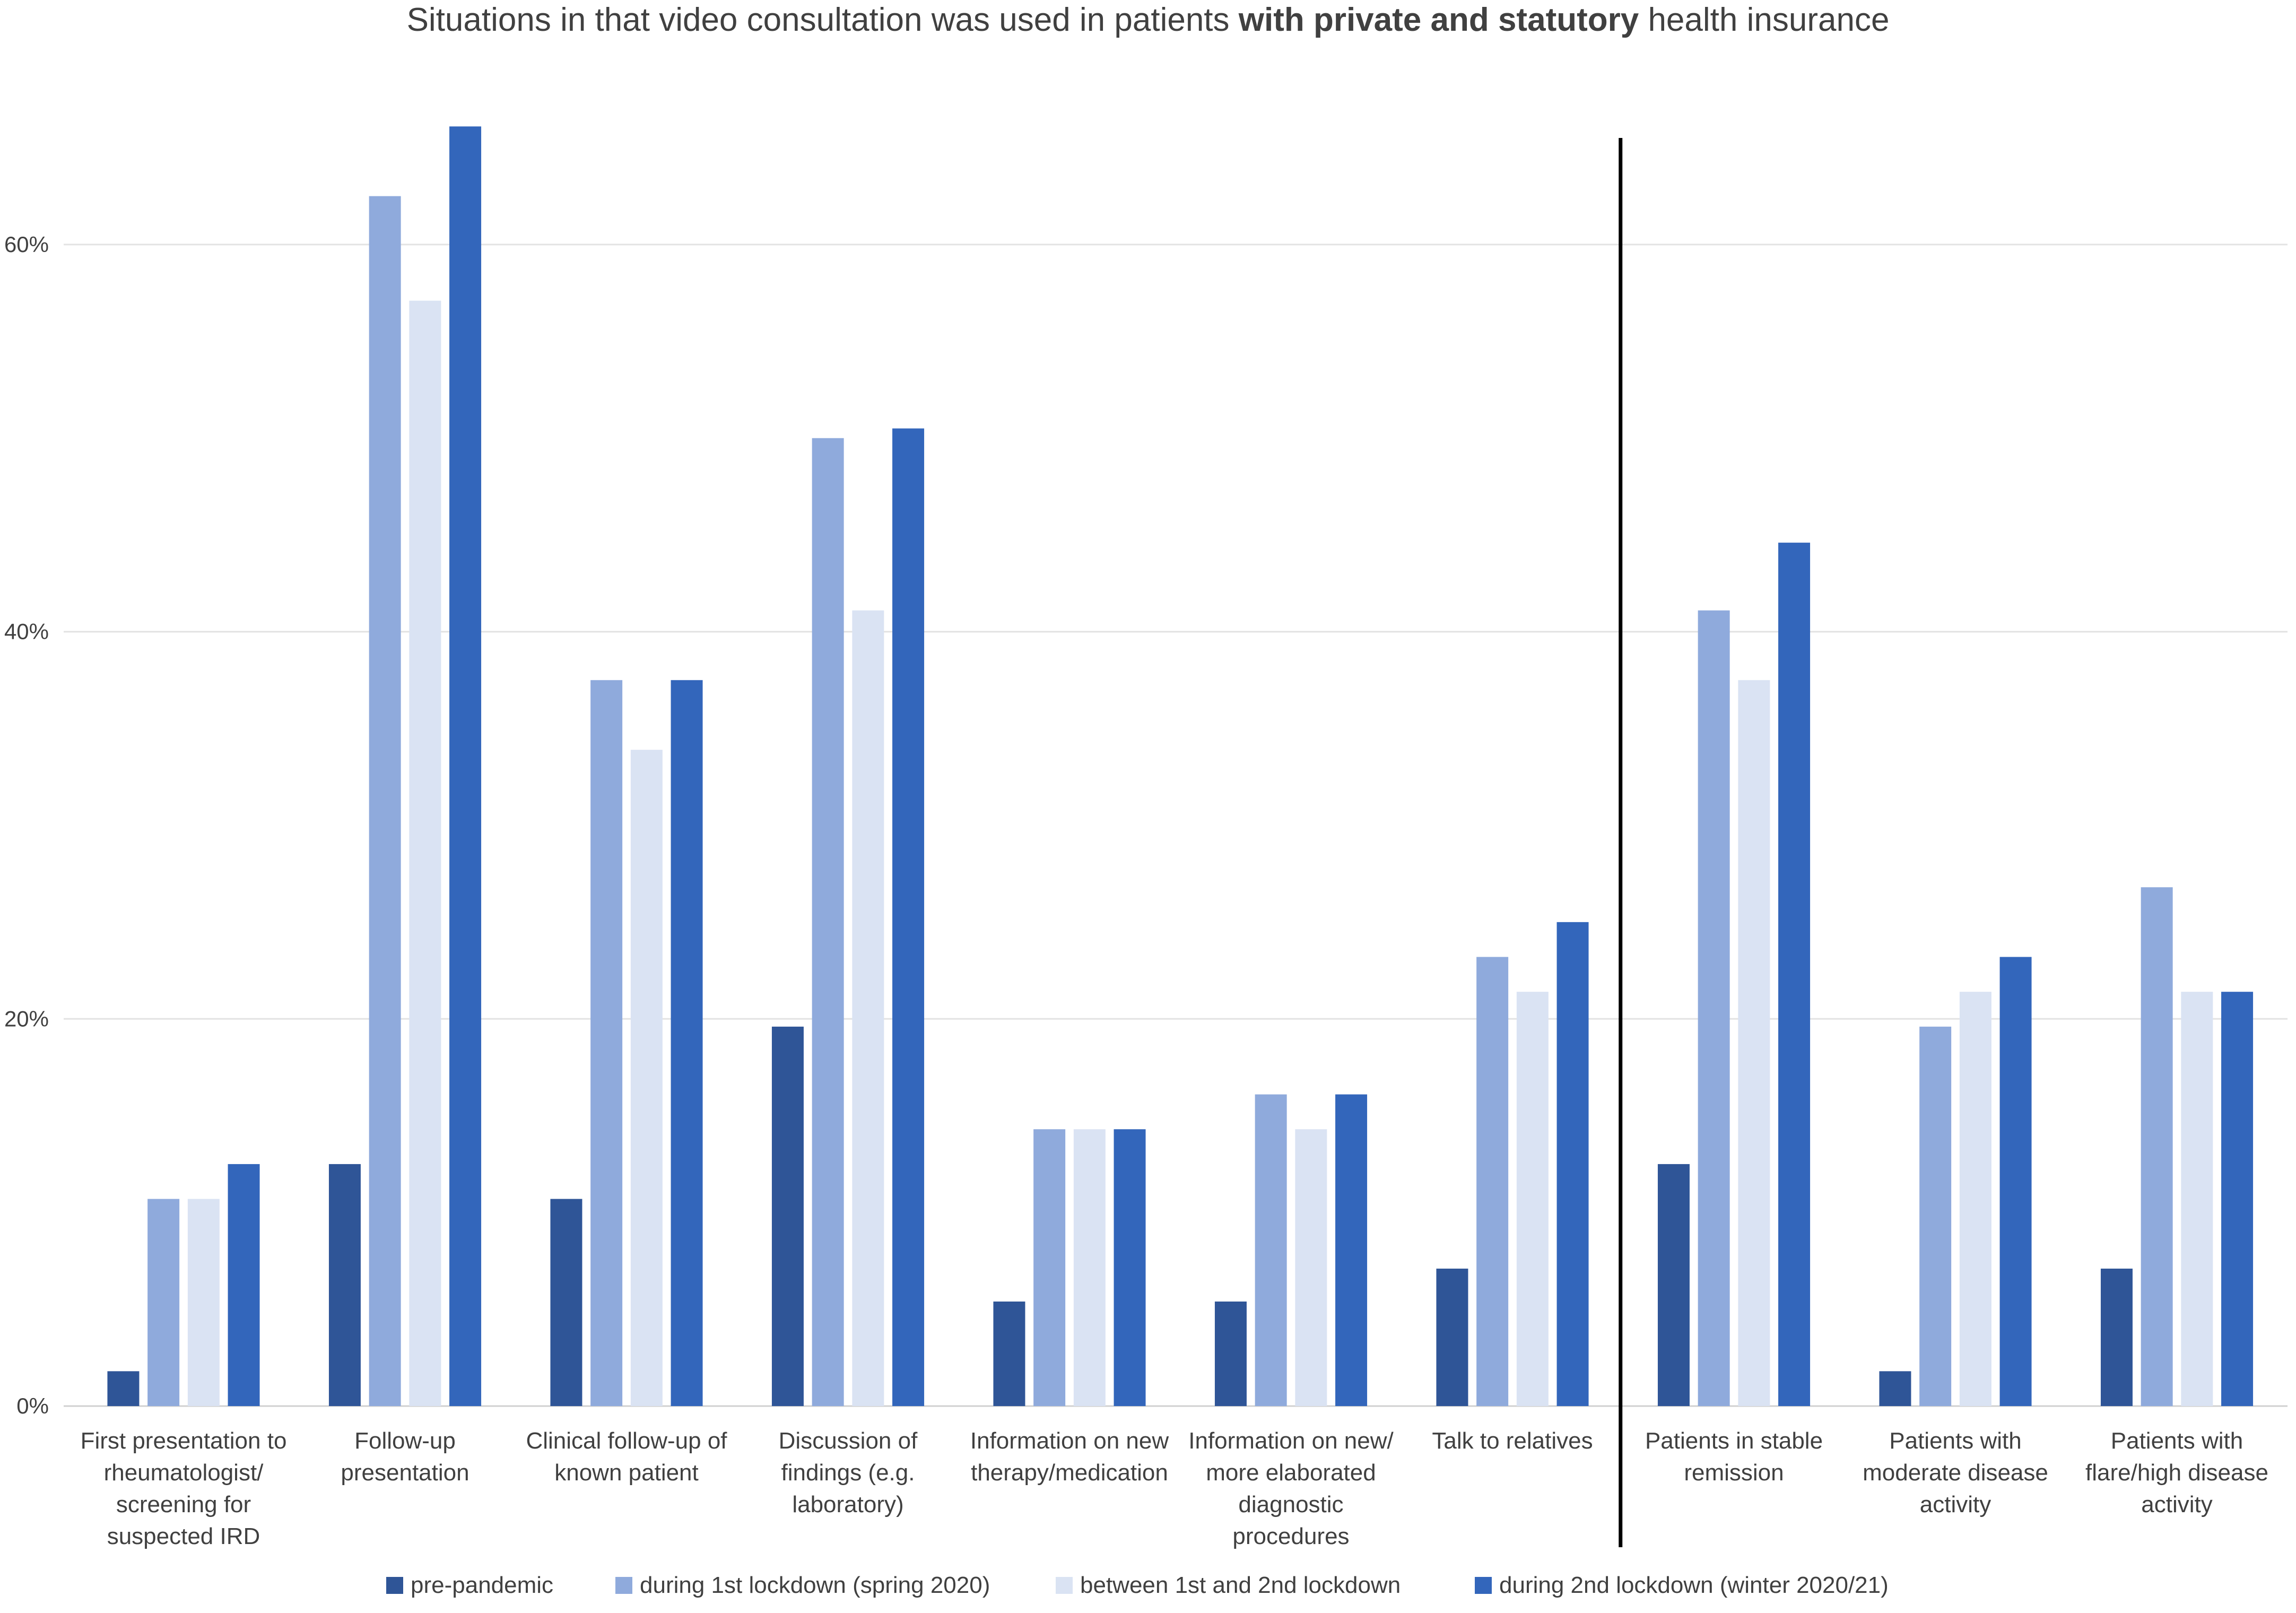 This screenshot has height=1613, width=2296. Describe the element at coordinates (1291, 1473) in the screenshot. I see `x-category-label-line: more elaborated` at that location.